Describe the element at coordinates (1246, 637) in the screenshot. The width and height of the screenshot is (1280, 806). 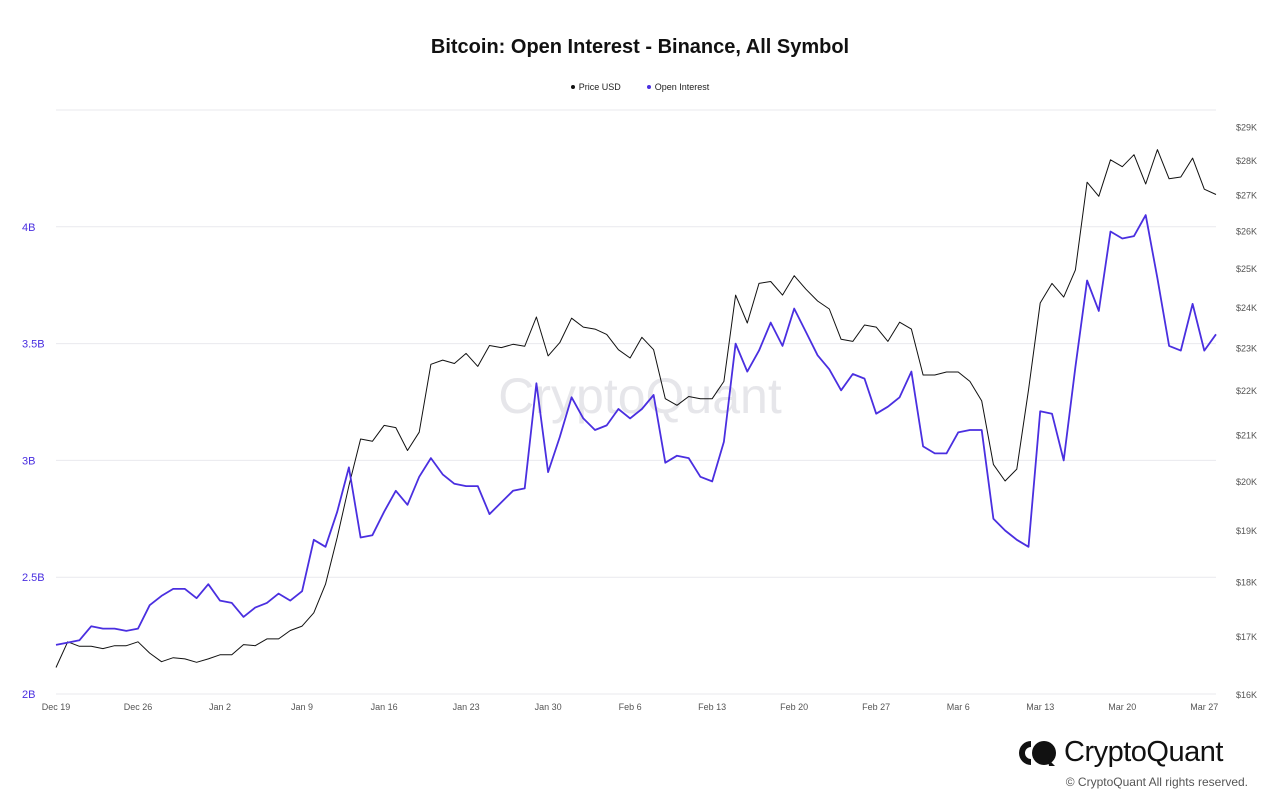
I see `right-axis-tick-label: $17K` at that location.